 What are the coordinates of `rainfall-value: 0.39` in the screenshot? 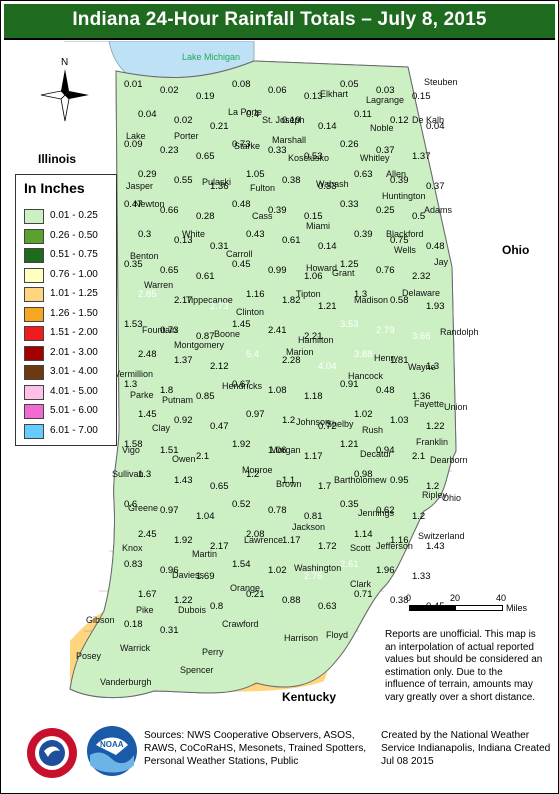 It's located at (363, 234).